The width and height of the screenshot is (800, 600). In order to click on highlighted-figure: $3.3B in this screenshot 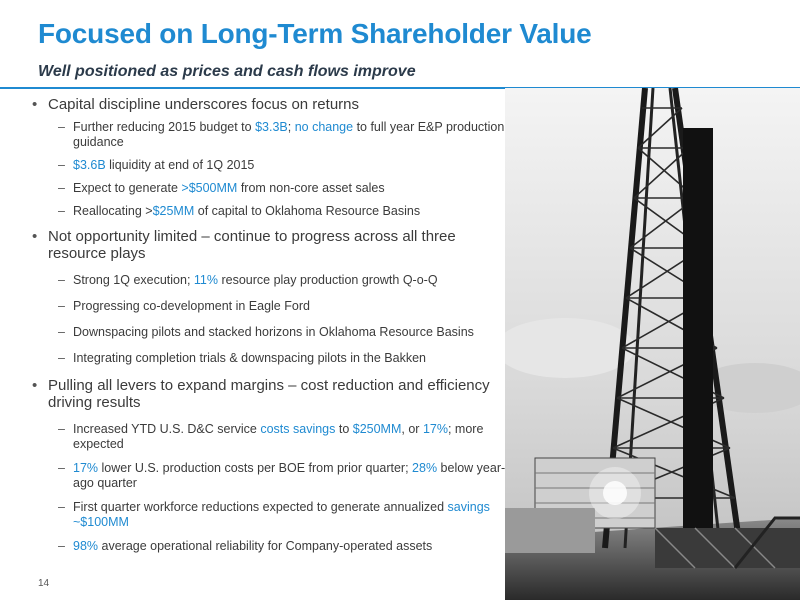, I will do `click(271, 127)`.